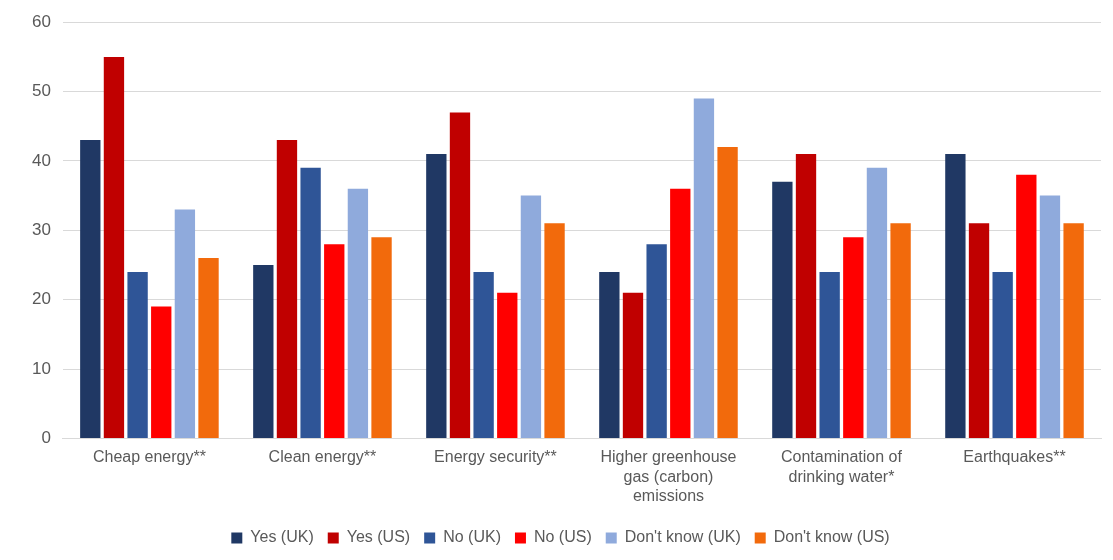 The image size is (1113, 560). Describe the element at coordinates (831, 537) in the screenshot. I see `legend-label: Don't know (US)` at that location.